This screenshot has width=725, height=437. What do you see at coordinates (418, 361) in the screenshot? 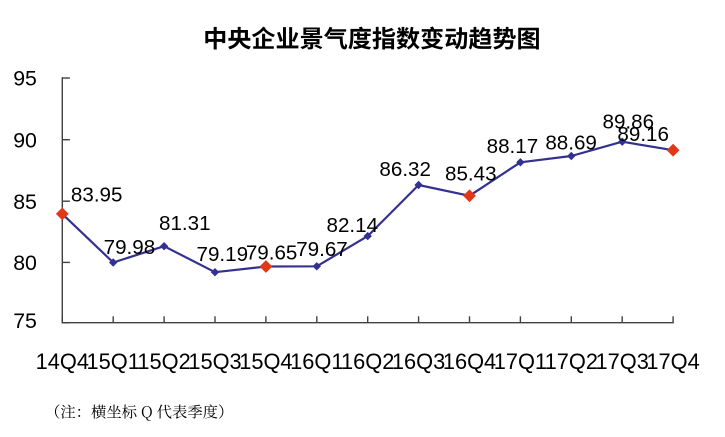
I see `svg-text: 16Q3` at bounding box center [418, 361].